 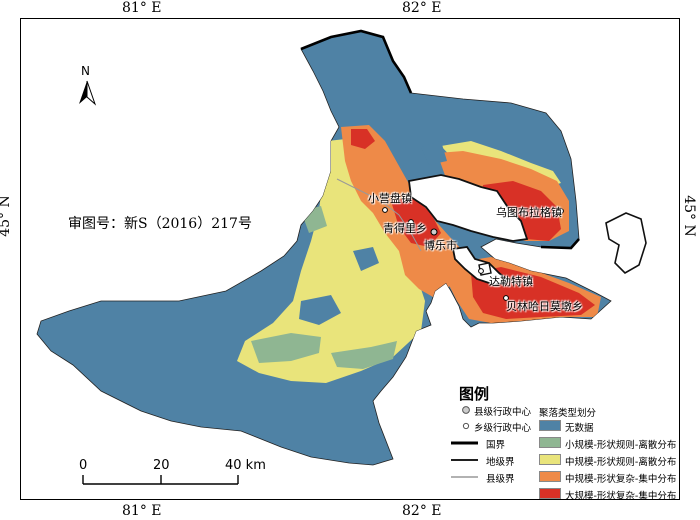 I want to click on marker-wutubulage, so click(x=561, y=211).